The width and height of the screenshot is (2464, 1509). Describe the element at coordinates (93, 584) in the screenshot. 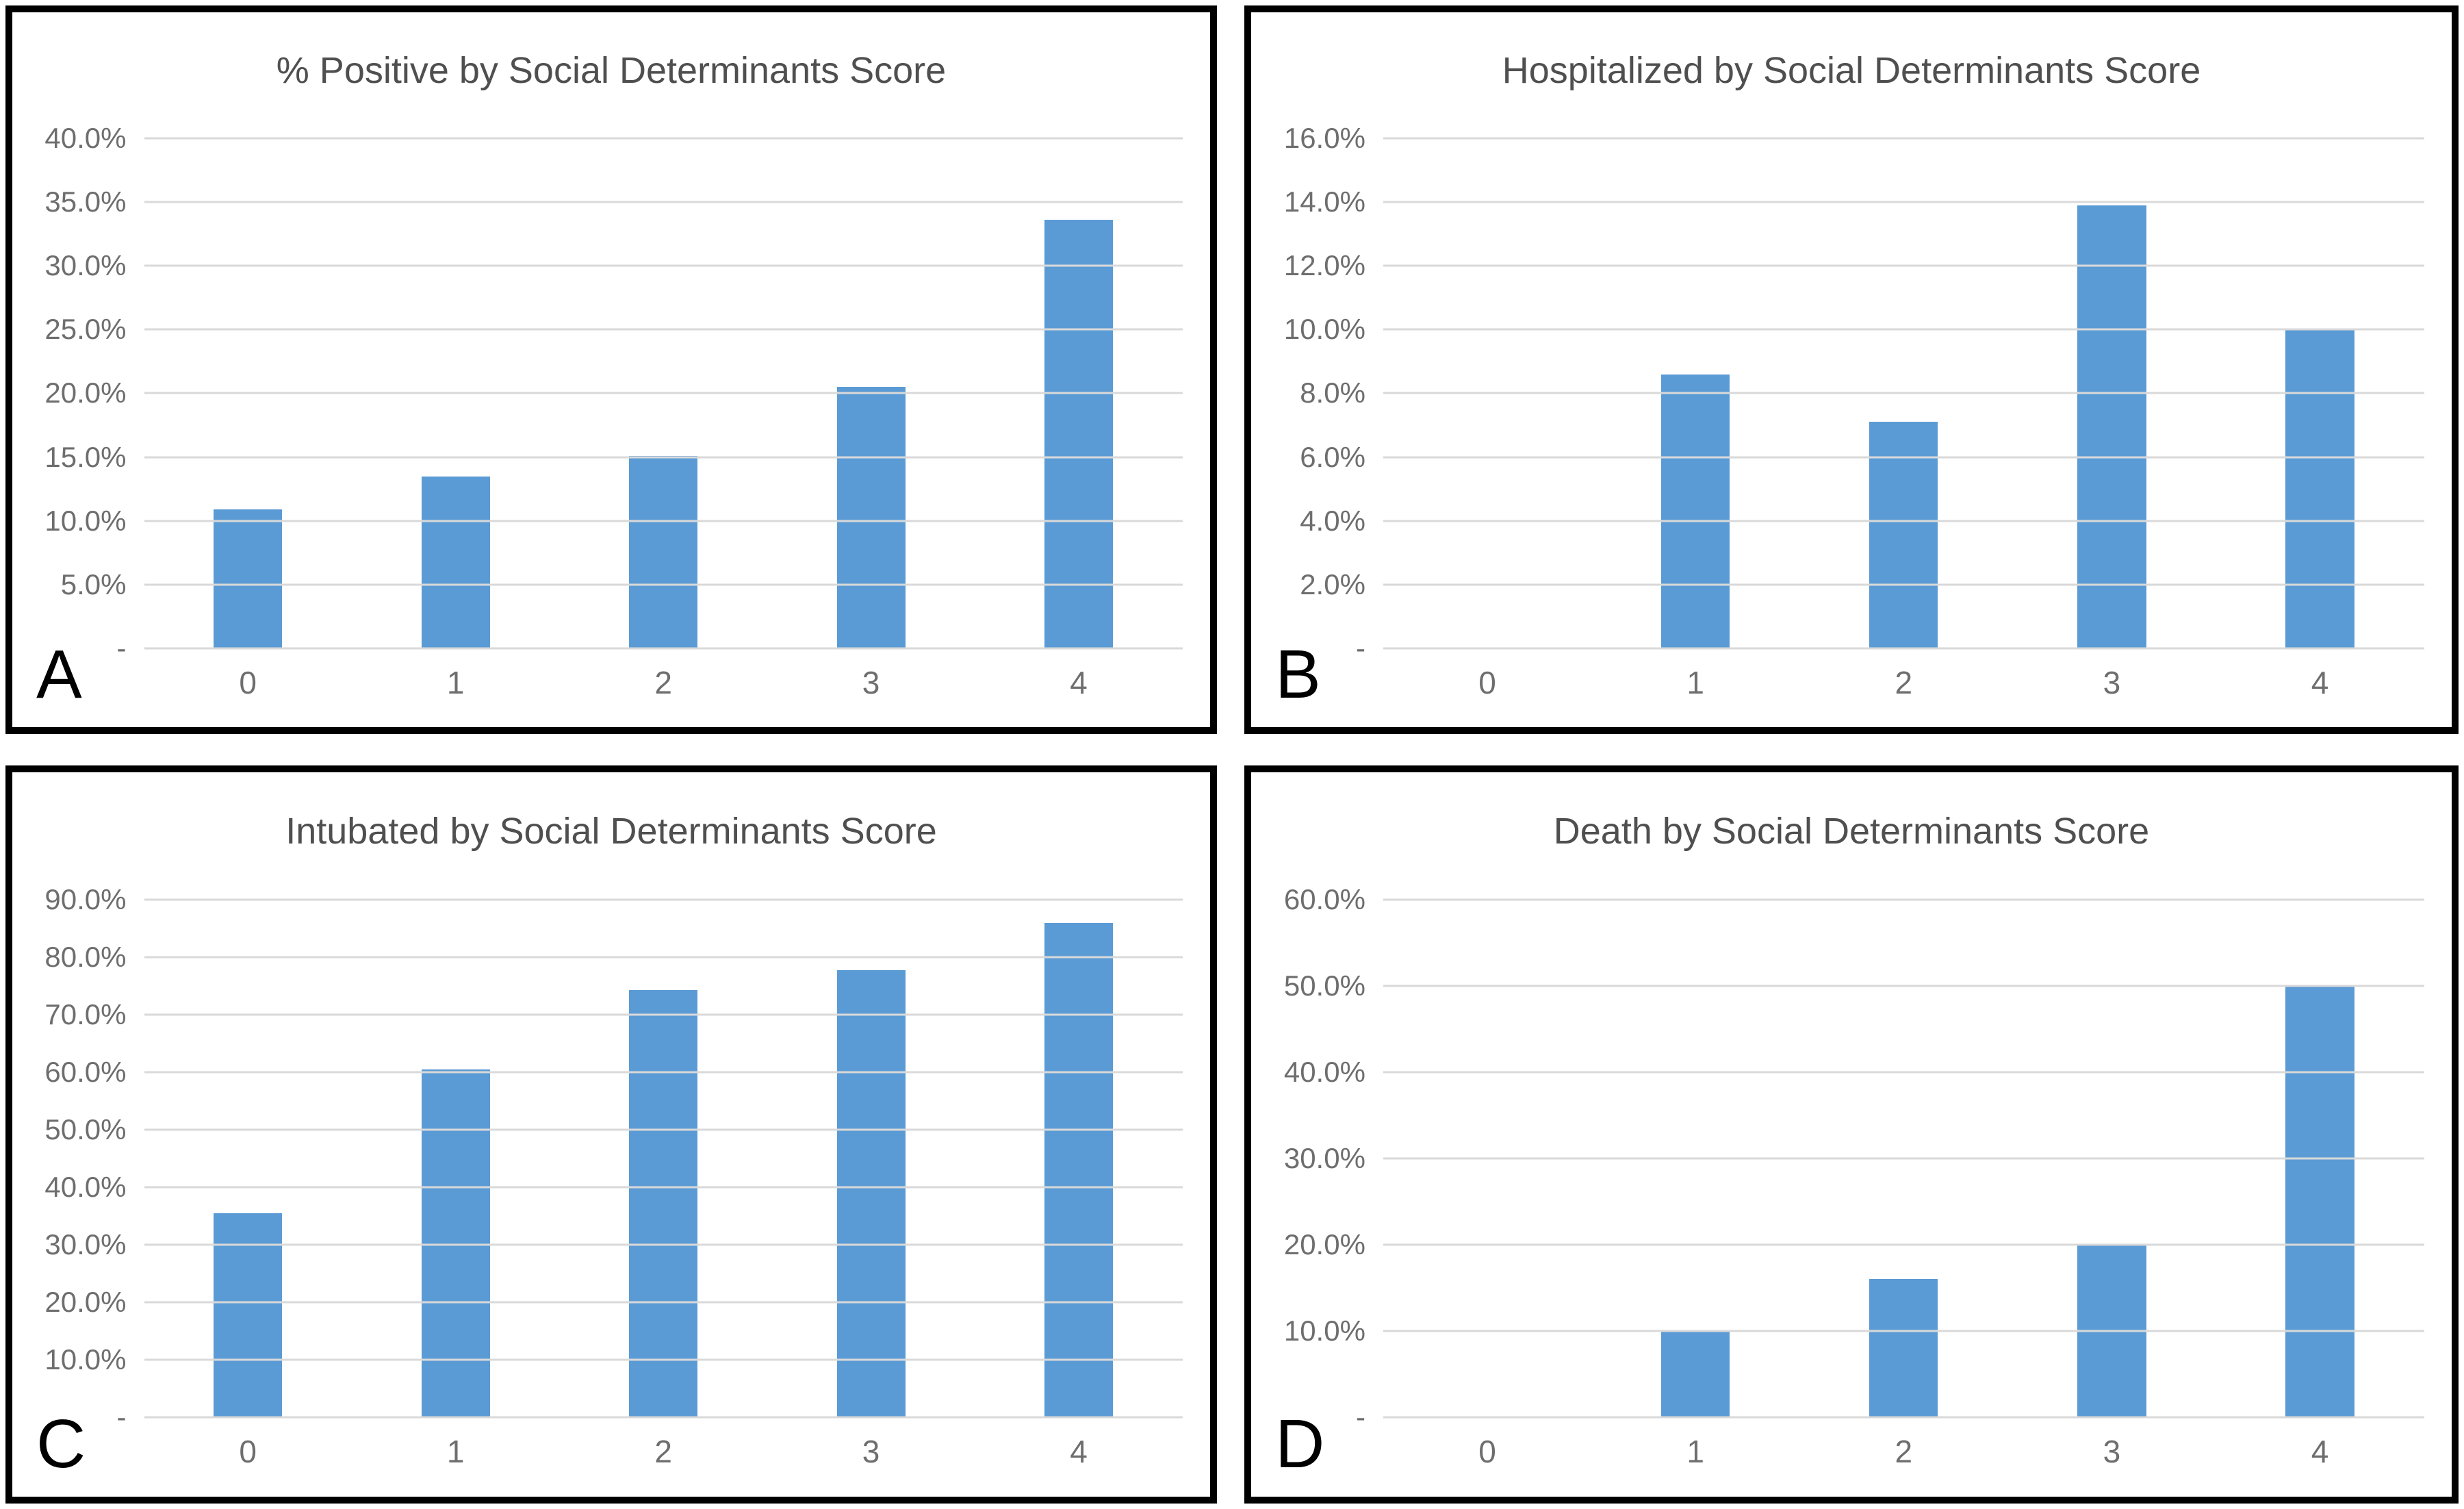

I see `y-axis-tick-label: 5.0%` at that location.